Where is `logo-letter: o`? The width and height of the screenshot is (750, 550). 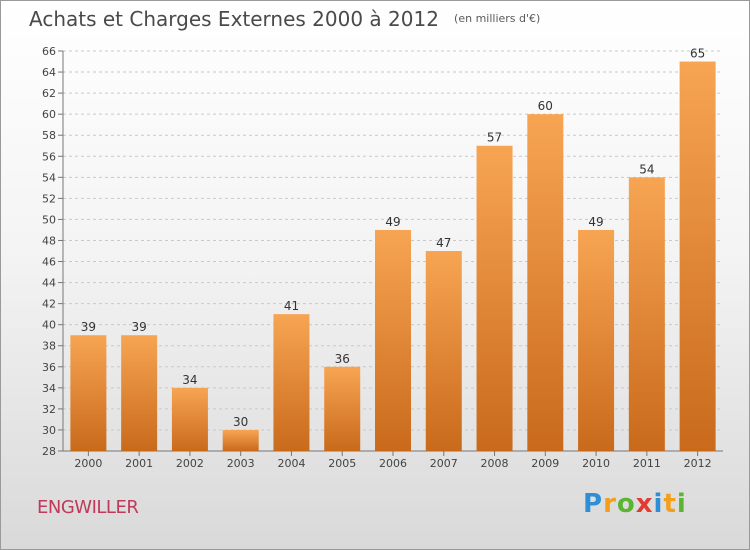 logo-letter: o is located at coordinates (626, 504).